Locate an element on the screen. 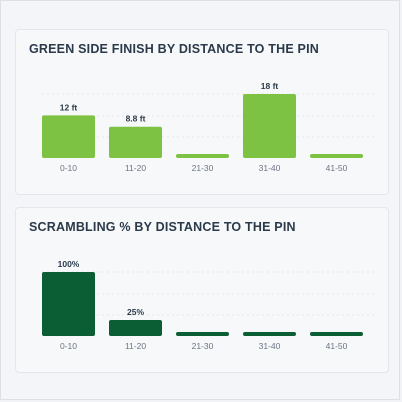 This screenshot has height=402, width=402. data-label: 25% is located at coordinates (135, 312).